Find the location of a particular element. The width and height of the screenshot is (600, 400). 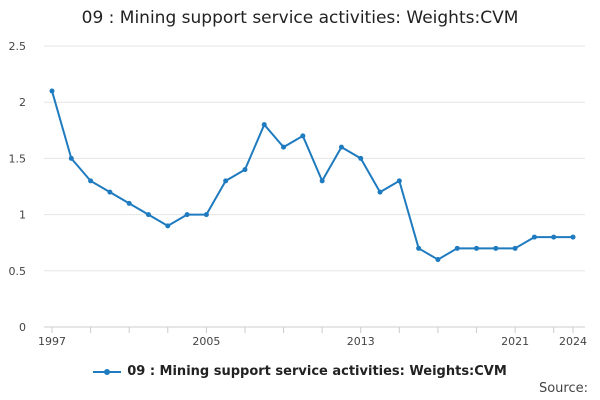

x-tick-label: 2013 is located at coordinates (361, 341).